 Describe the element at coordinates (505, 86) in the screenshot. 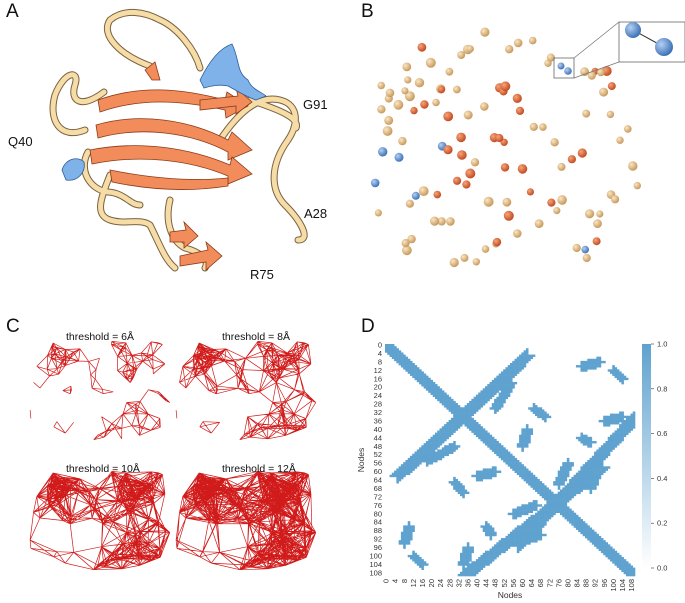

I see `graph-node` at that location.